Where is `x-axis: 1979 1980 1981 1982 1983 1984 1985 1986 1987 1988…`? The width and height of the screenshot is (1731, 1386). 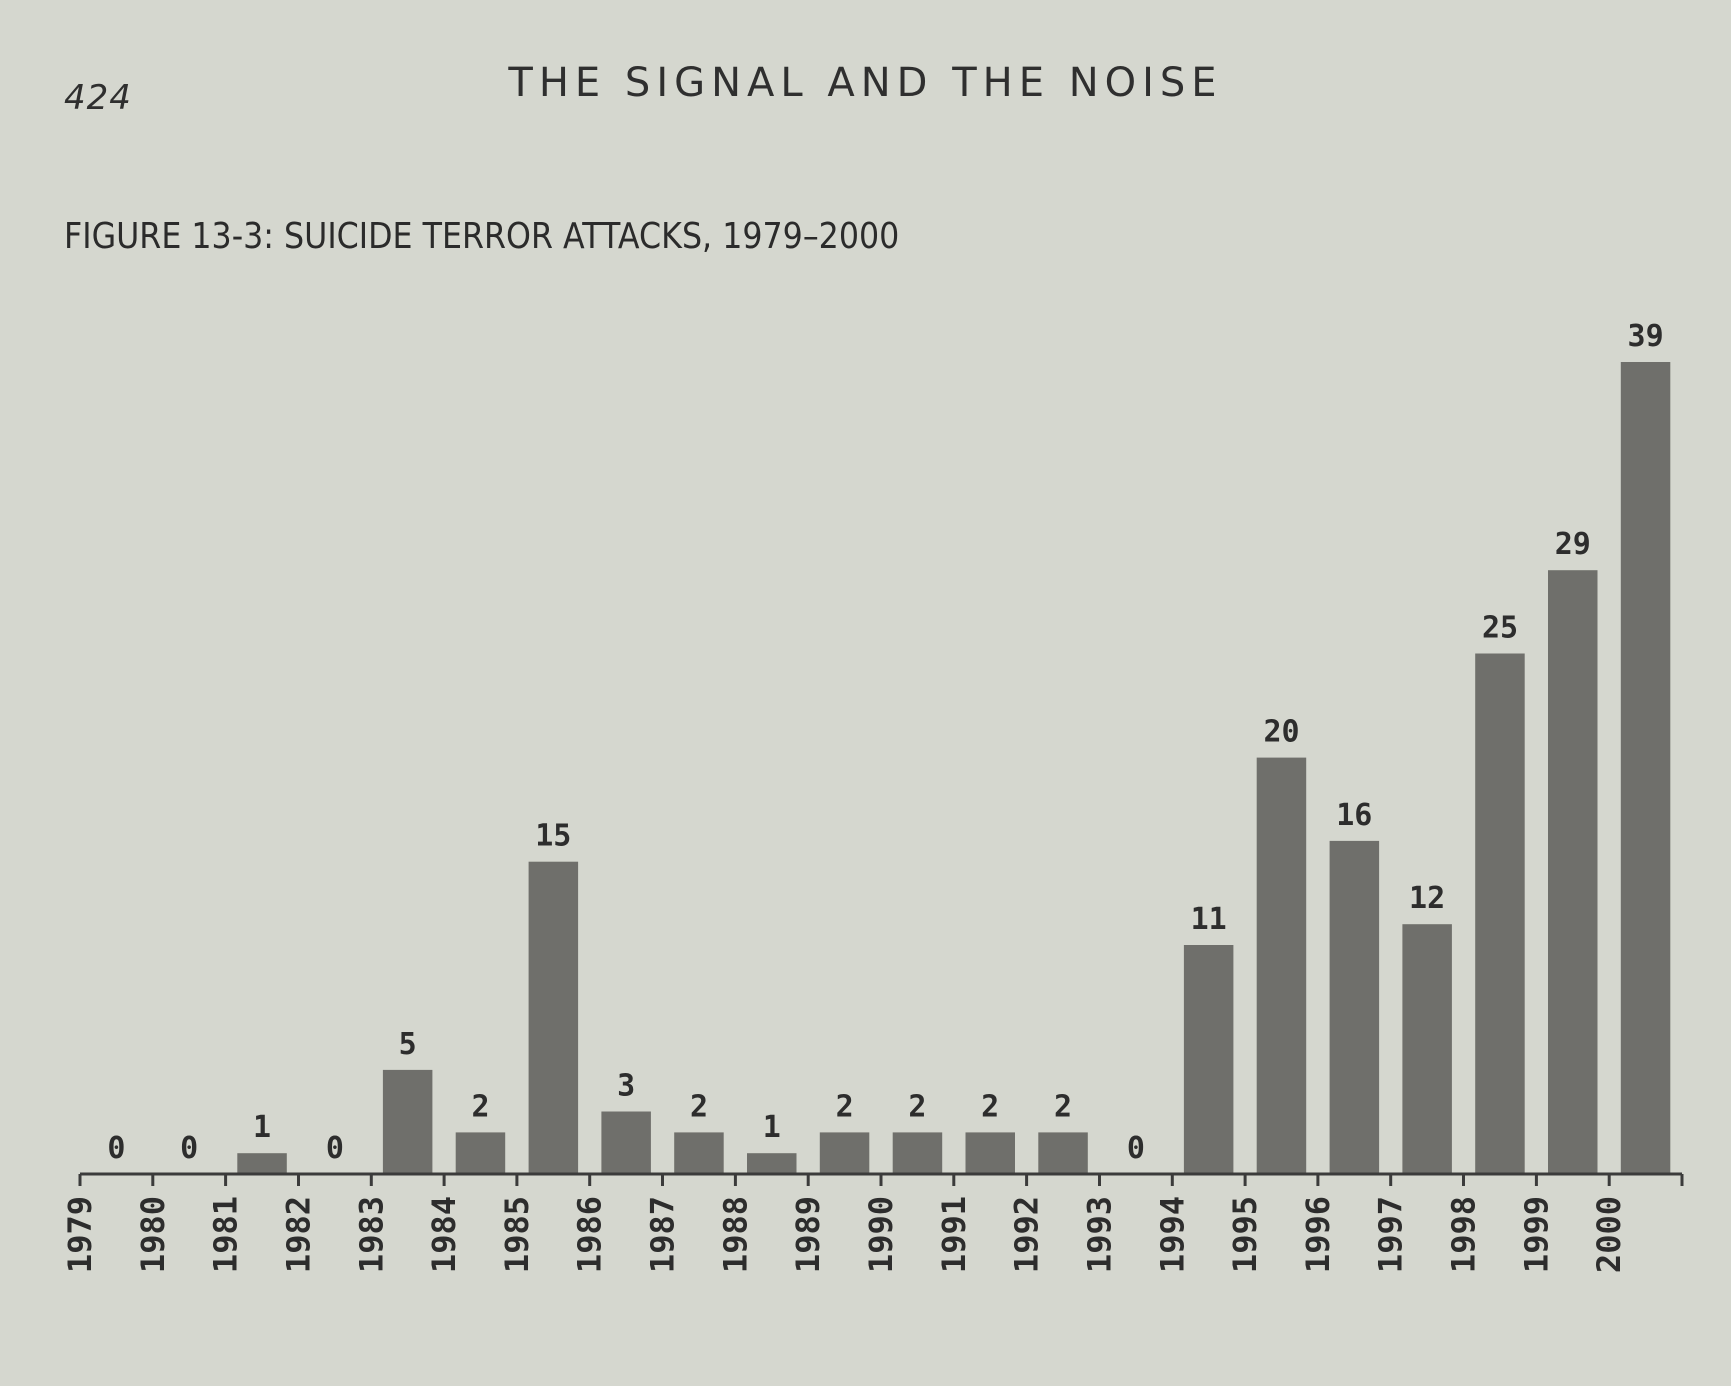 x-axis: 1979 1980 1981 1982 1983 1984 1985 1986 1987 1988… is located at coordinates (872, 1222).